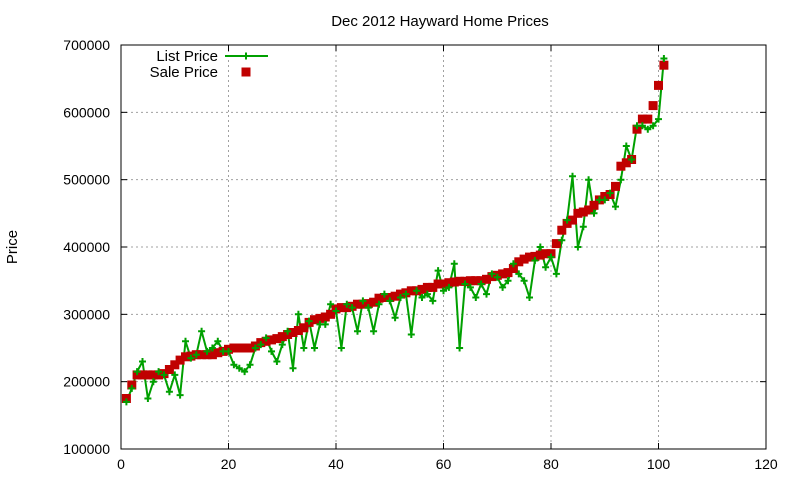 This screenshot has height=480, width=800. Describe the element at coordinates (187, 56) in the screenshot. I see `legend-label-list-price: List Price` at that location.